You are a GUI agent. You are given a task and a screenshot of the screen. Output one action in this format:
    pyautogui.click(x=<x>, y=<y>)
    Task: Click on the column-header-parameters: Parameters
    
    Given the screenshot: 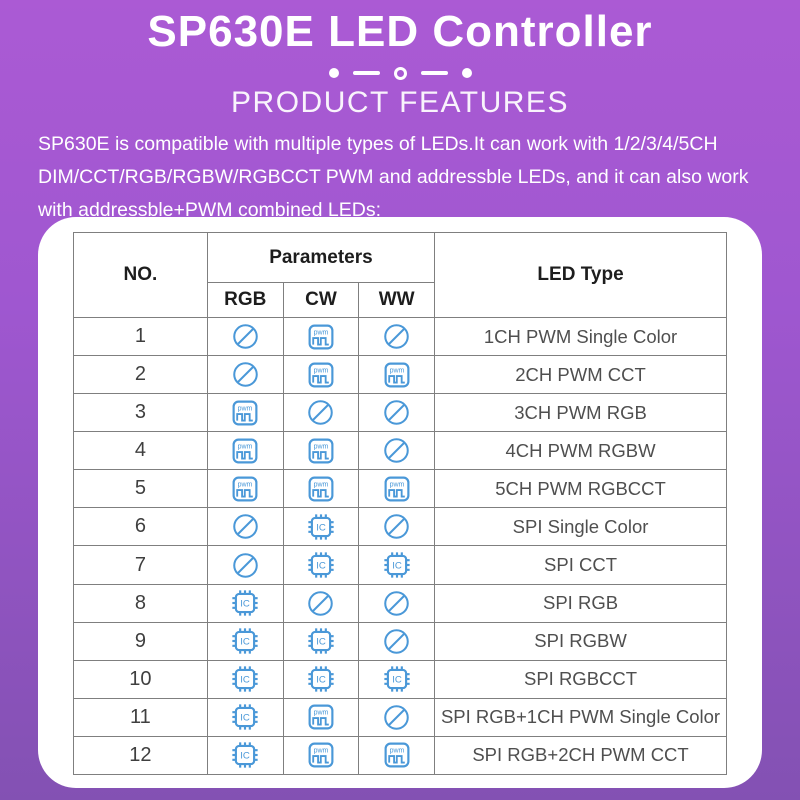 What is the action you would take?
    pyautogui.click(x=321, y=257)
    